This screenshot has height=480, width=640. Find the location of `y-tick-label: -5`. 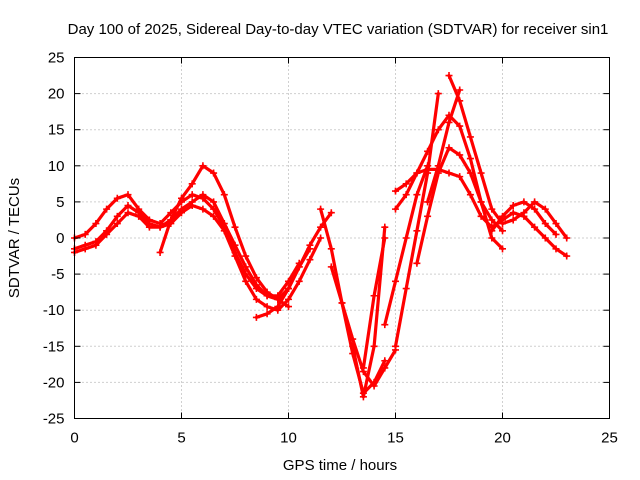

y-tick-label: -5 is located at coordinates (57, 274).